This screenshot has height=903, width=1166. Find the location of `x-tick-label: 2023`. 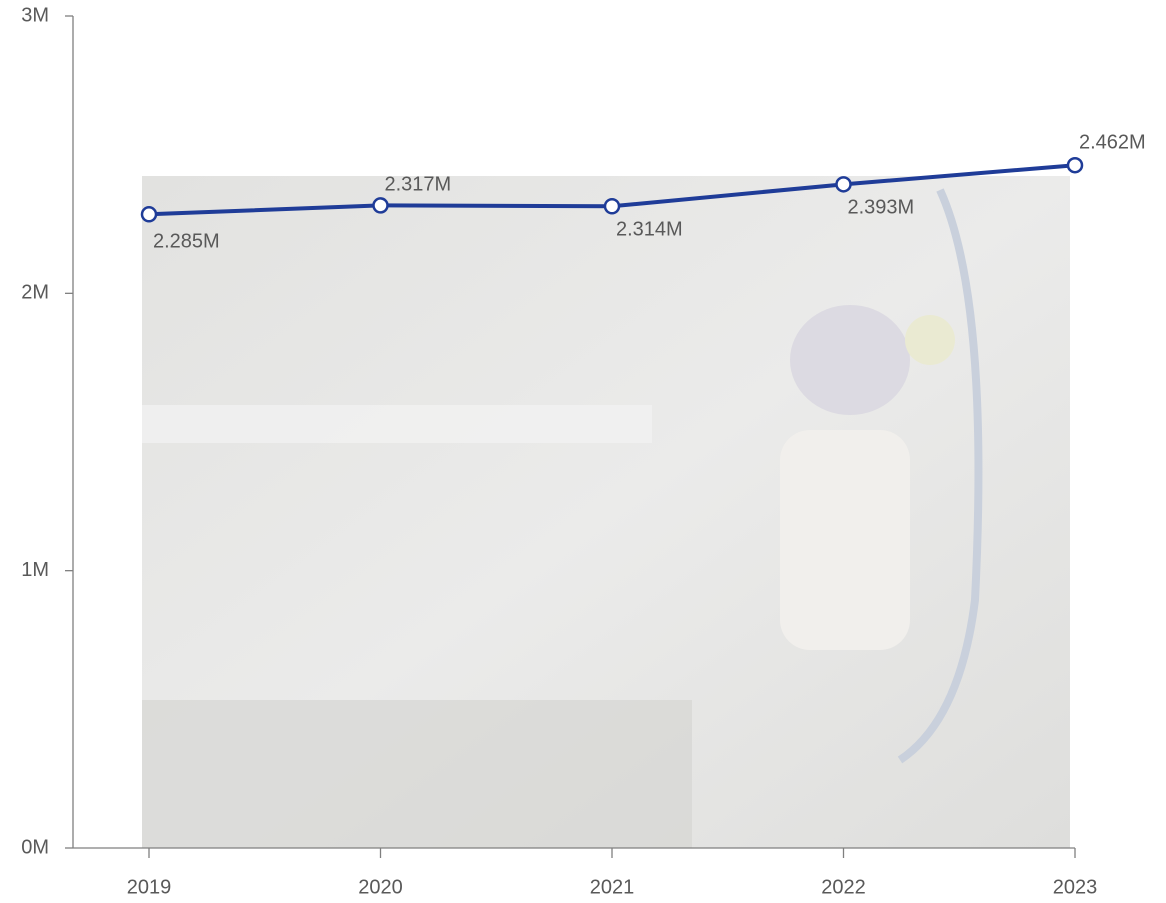

x-tick-label: 2023 is located at coordinates (1075, 887).